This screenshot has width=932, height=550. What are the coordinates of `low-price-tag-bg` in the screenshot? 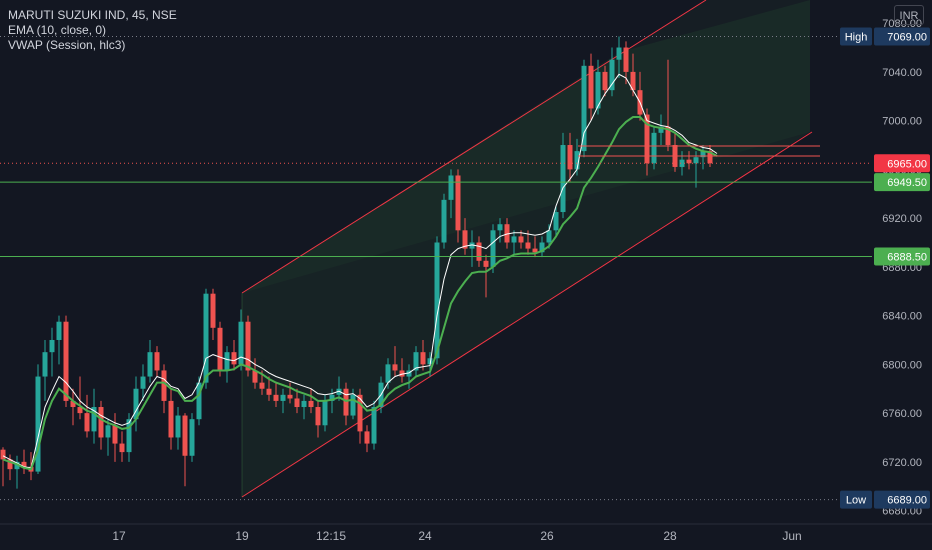 It's located at (902, 499).